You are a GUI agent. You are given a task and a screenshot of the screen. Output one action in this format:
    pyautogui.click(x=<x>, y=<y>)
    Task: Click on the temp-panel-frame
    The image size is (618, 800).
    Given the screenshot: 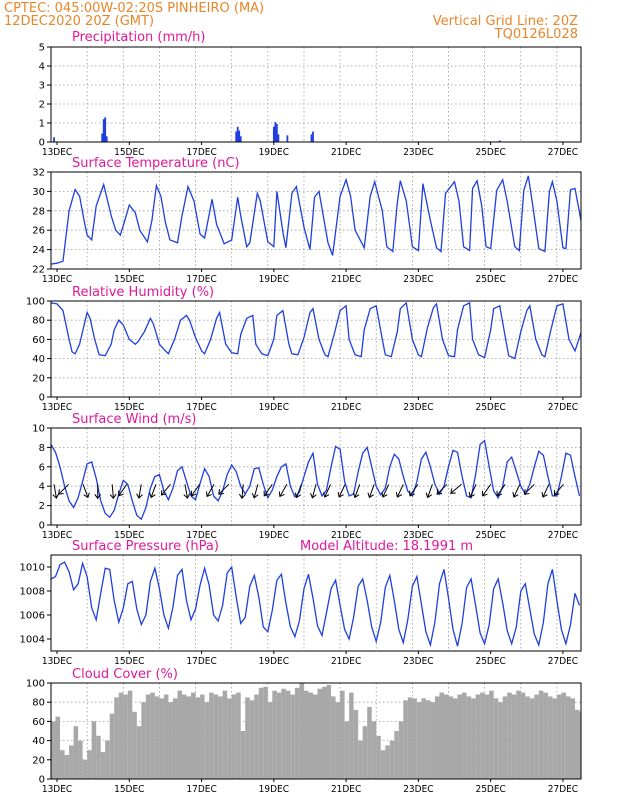 What is the action you would take?
    pyautogui.click(x=316, y=220)
    